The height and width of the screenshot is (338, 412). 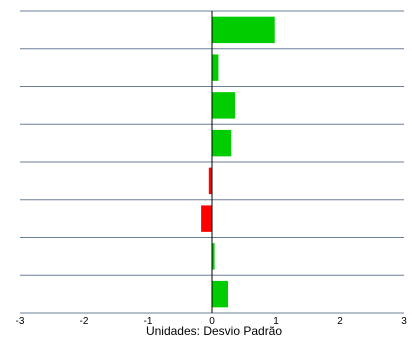 What do you see at coordinates (84, 321) in the screenshot?
I see `x-tick-label: -2` at bounding box center [84, 321].